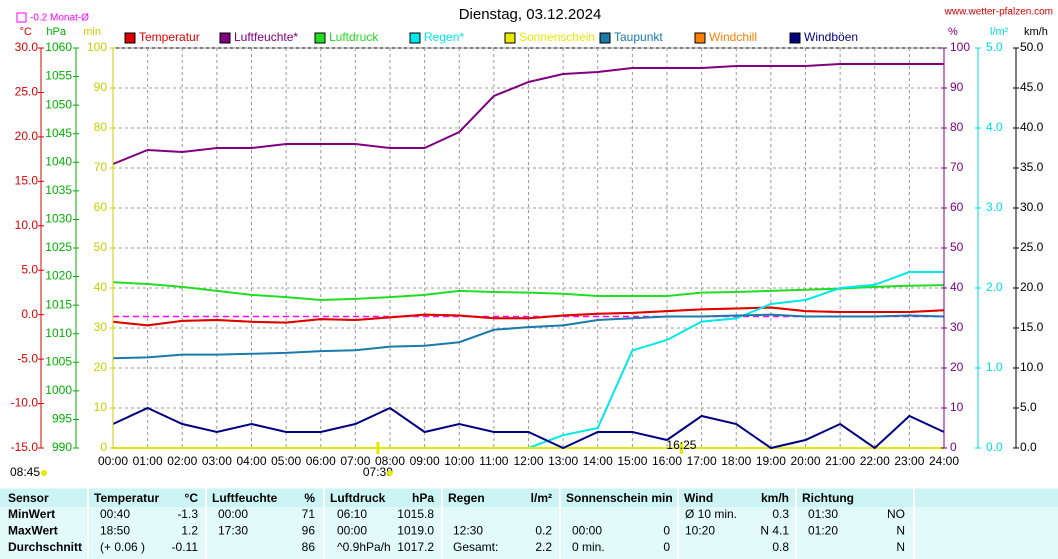 Image resolution: width=1058 pixels, height=559 pixels. Describe the element at coordinates (736, 461) in the screenshot. I see `x-tick-label: 18:00` at that location.